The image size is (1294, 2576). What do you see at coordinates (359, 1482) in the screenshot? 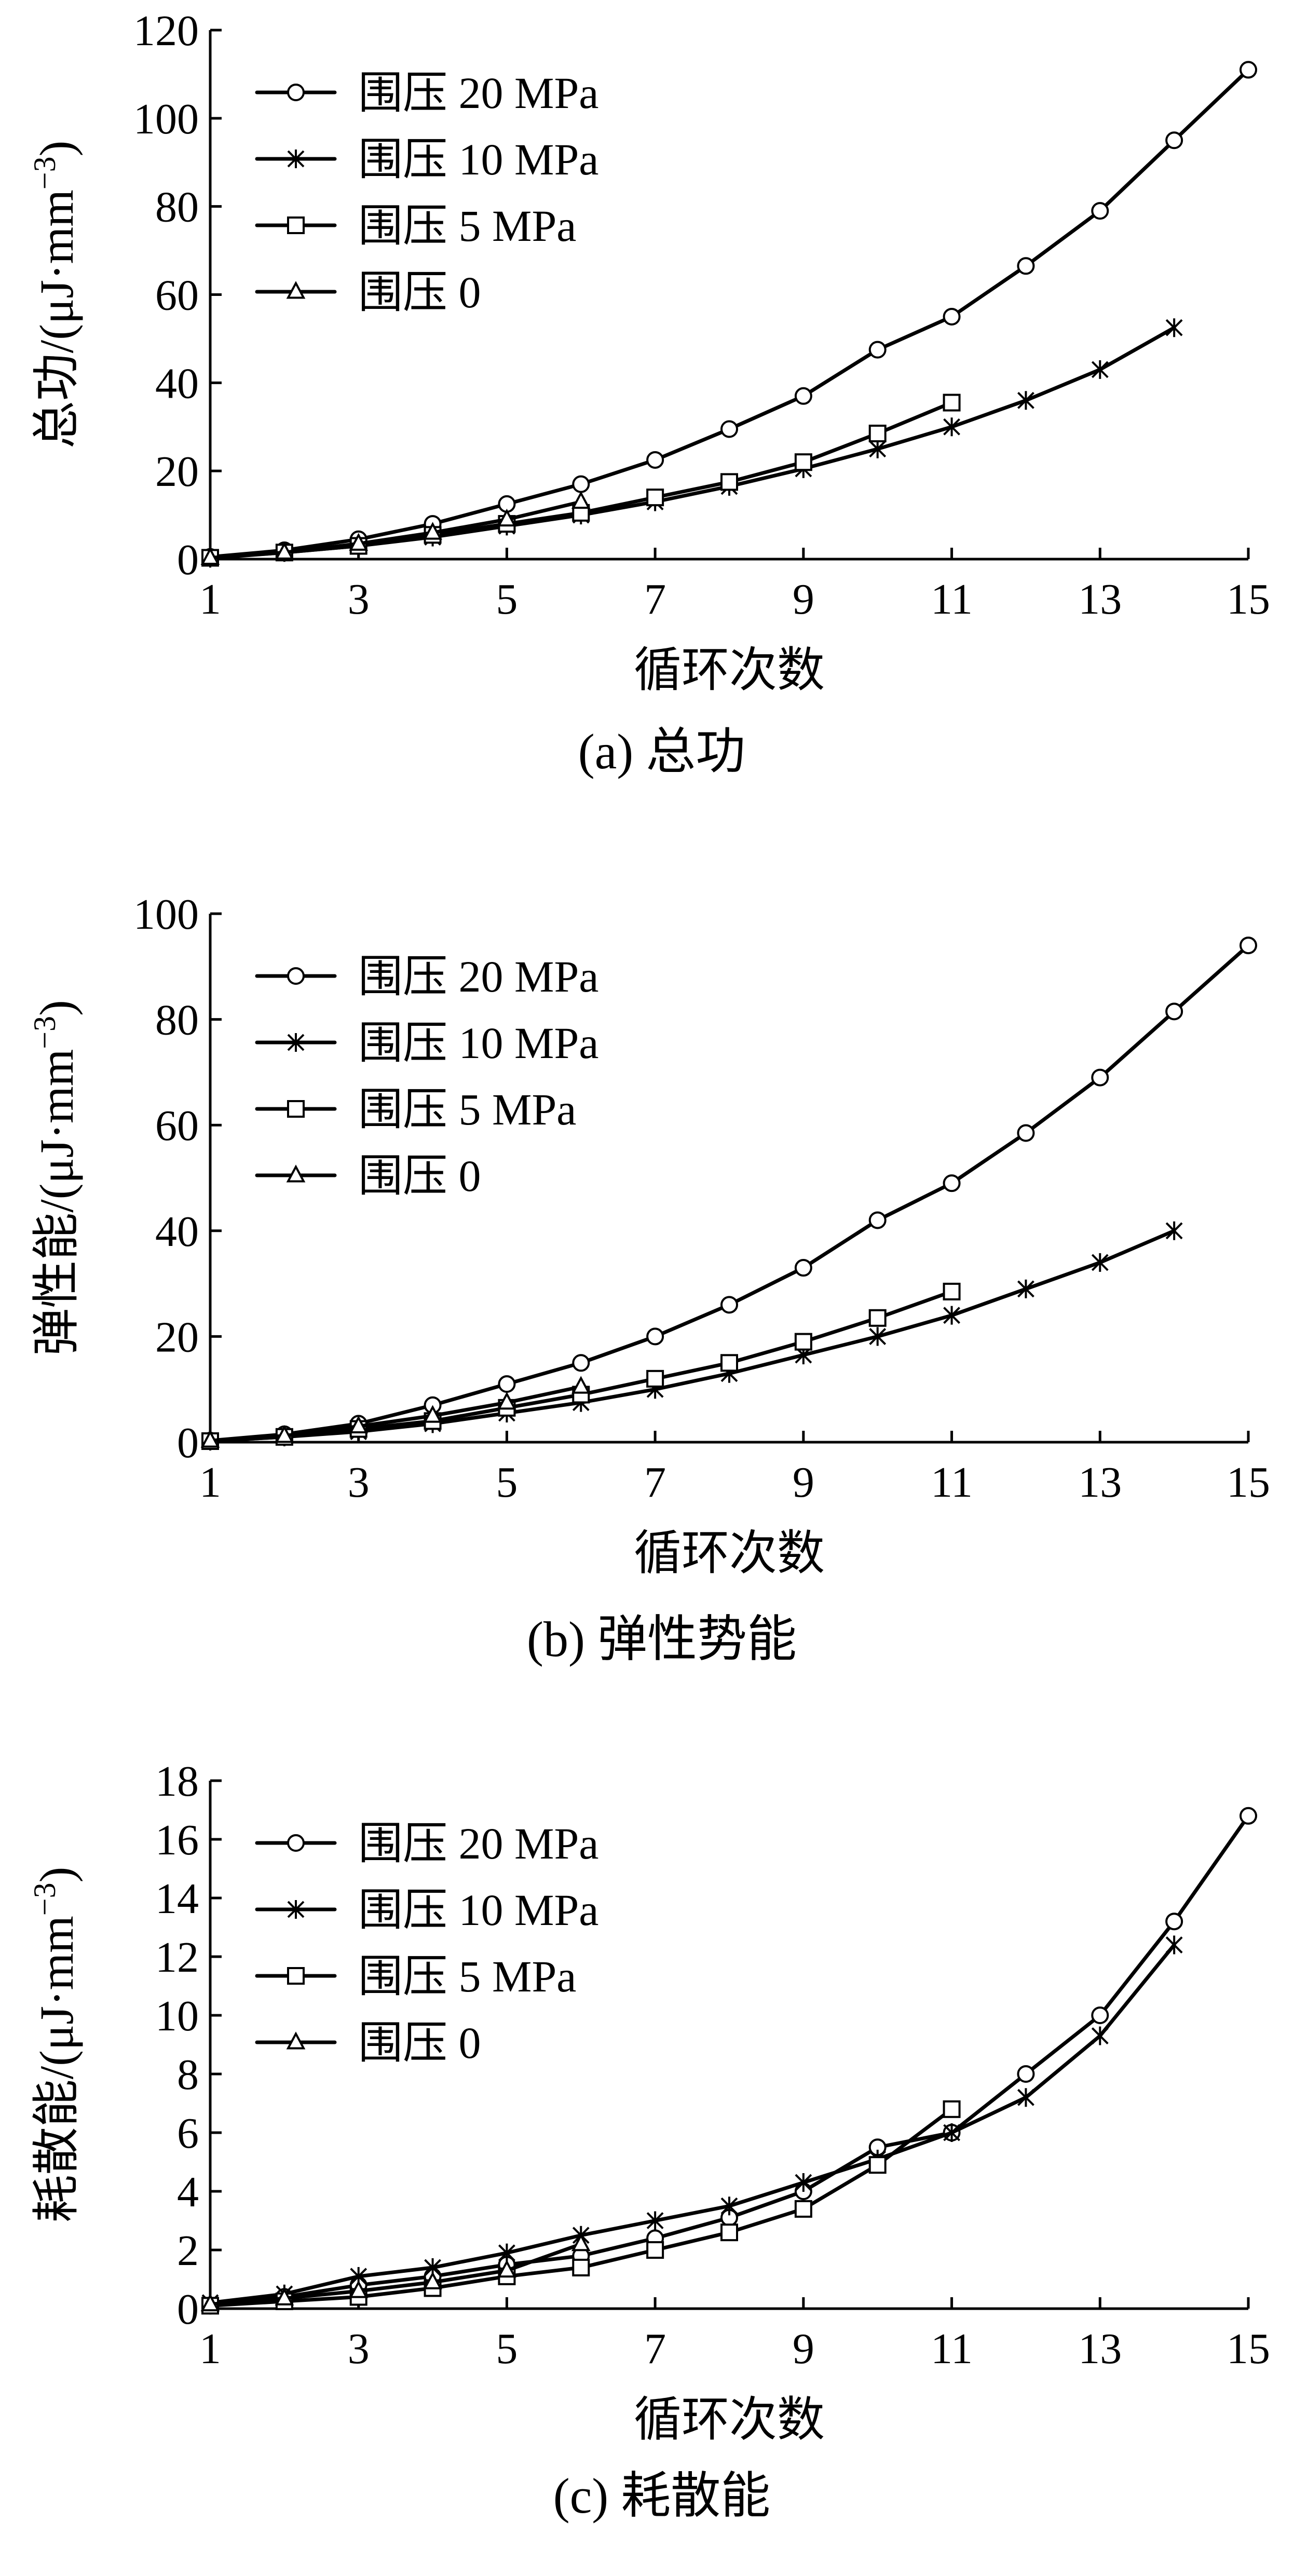
I see `x-tick-label: 3` at bounding box center [359, 1482].